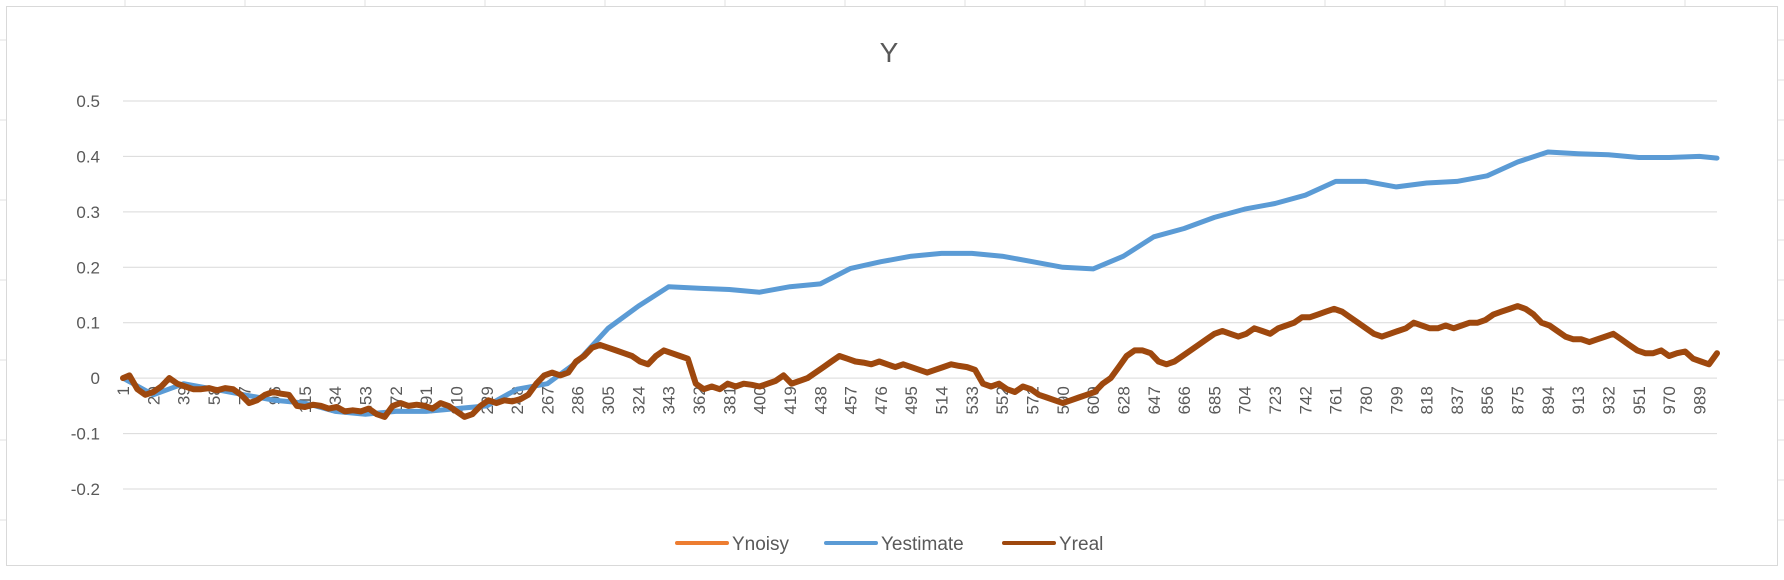 The image size is (1784, 580). Describe the element at coordinates (1699, 400) in the screenshot. I see `x-tick-label: 989` at that location.